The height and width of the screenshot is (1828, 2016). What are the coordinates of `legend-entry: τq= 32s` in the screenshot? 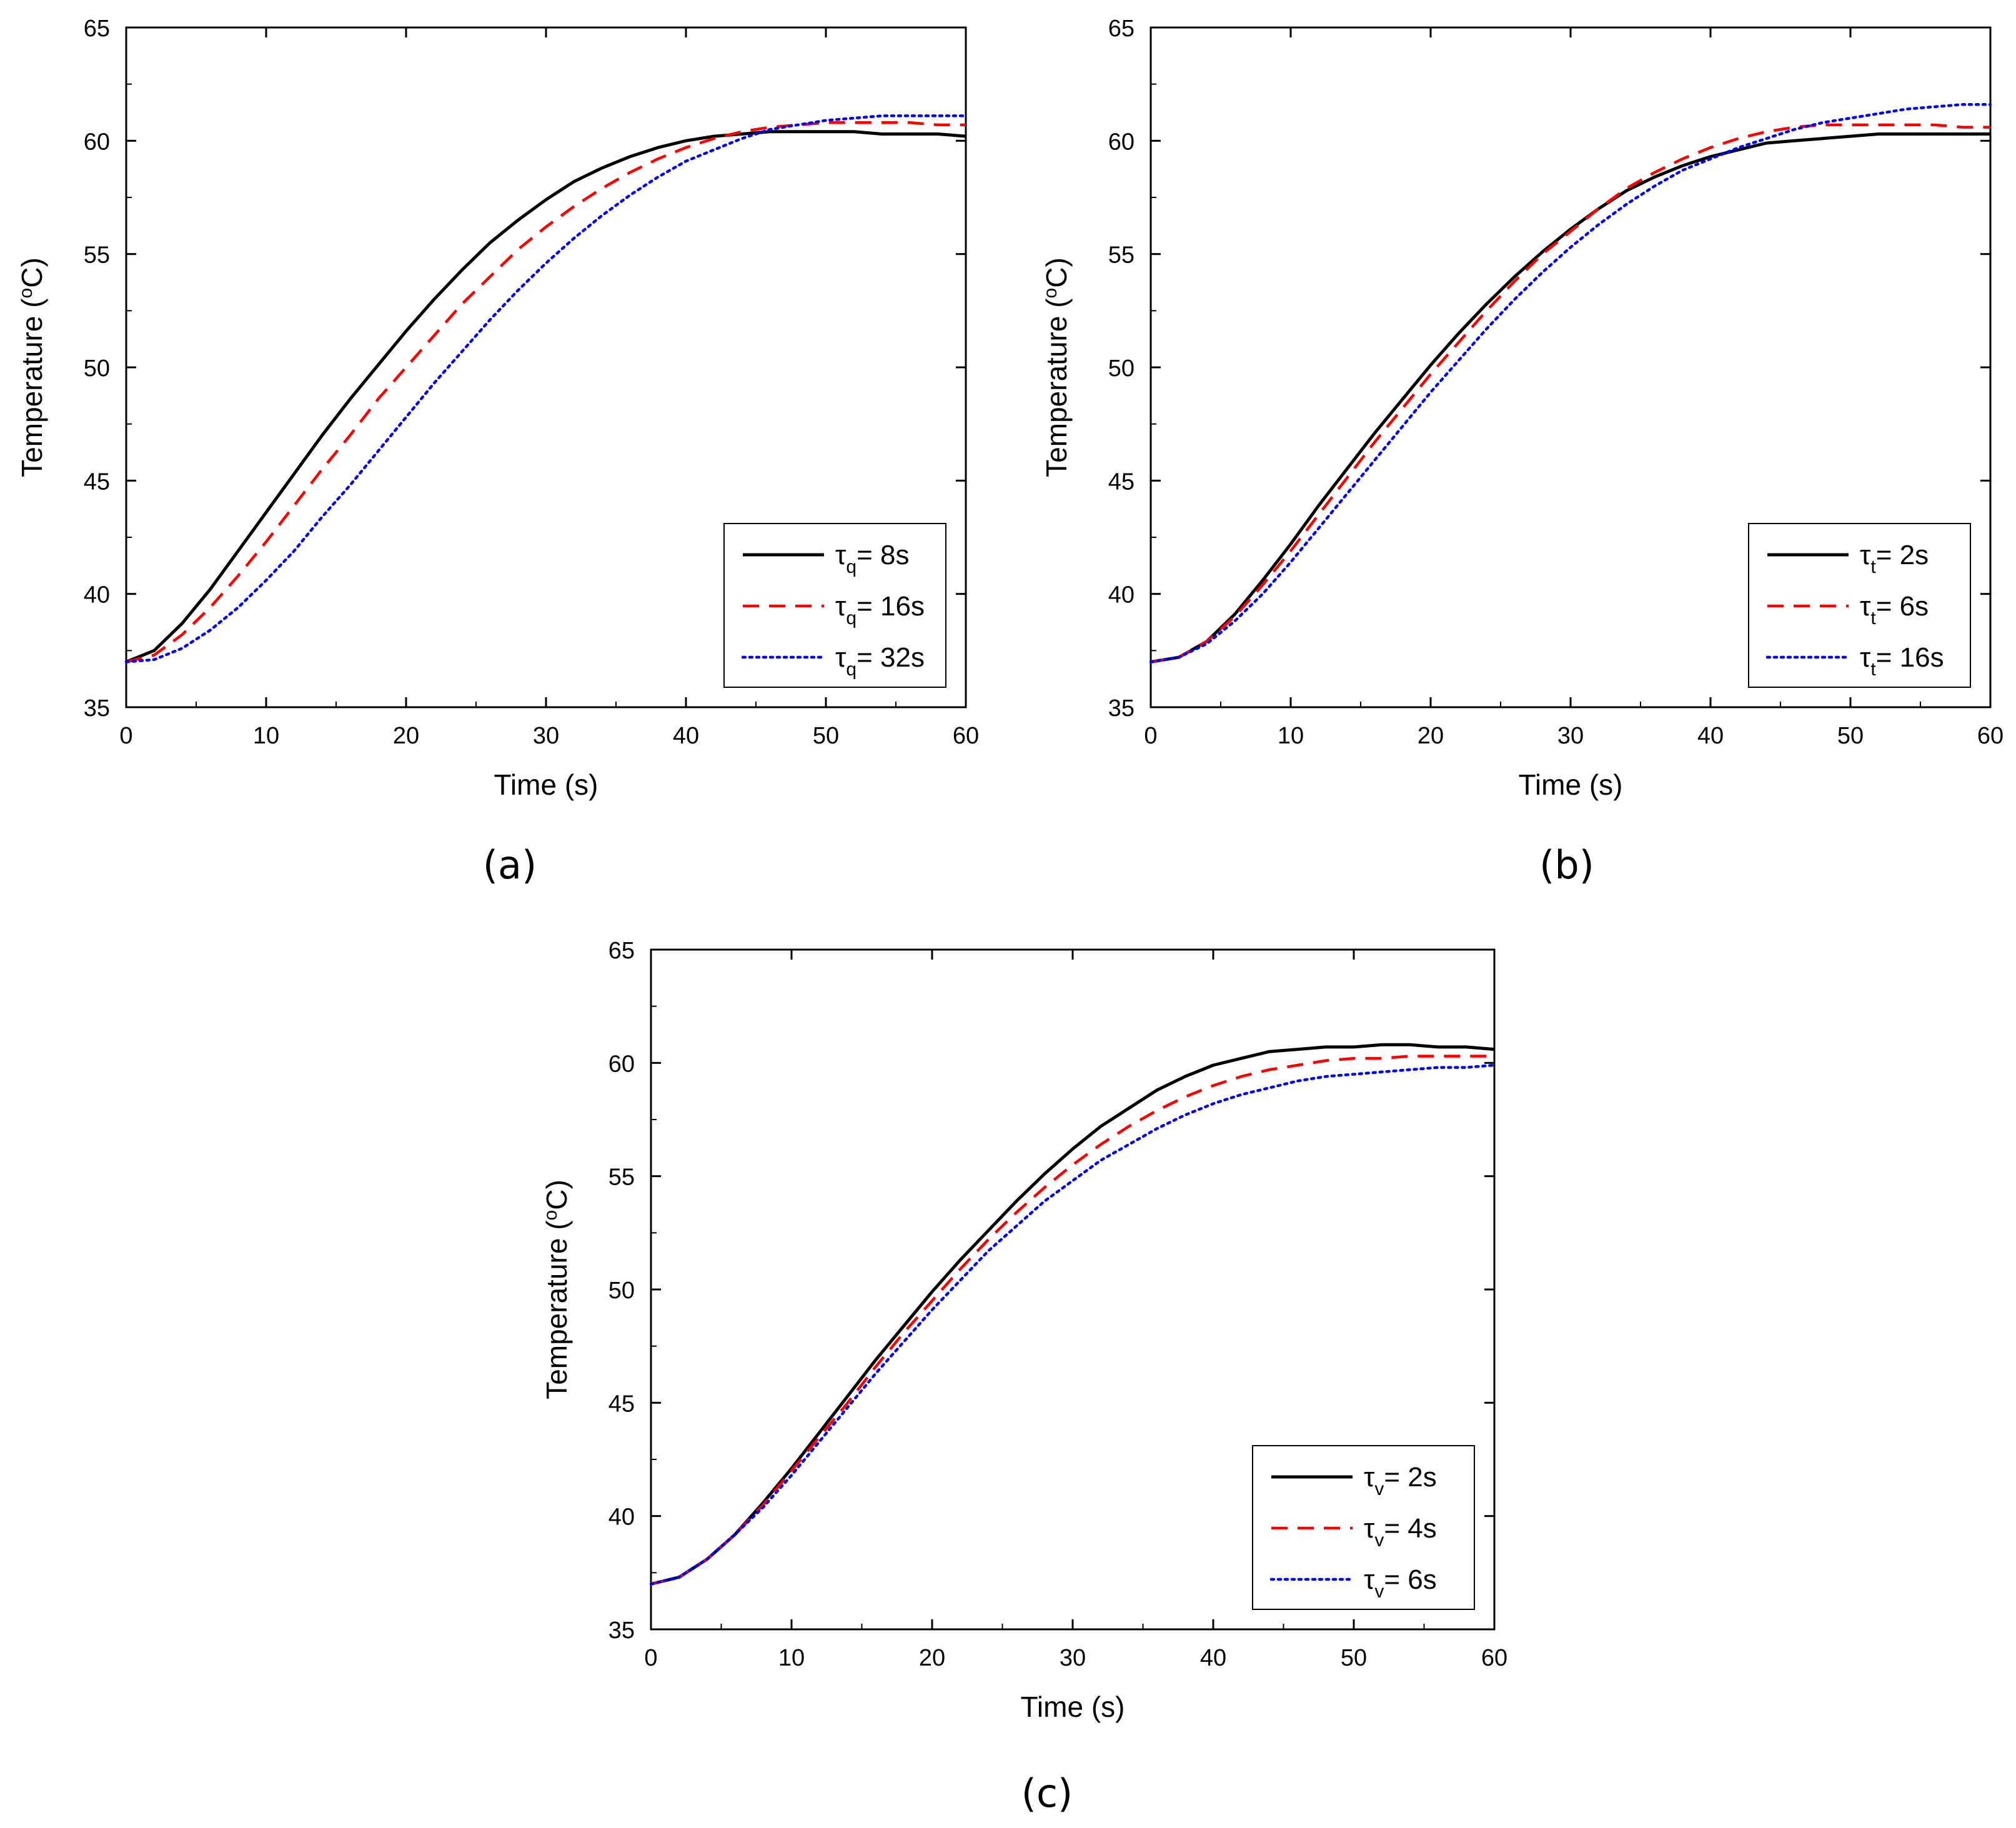 It's located at (880, 661).